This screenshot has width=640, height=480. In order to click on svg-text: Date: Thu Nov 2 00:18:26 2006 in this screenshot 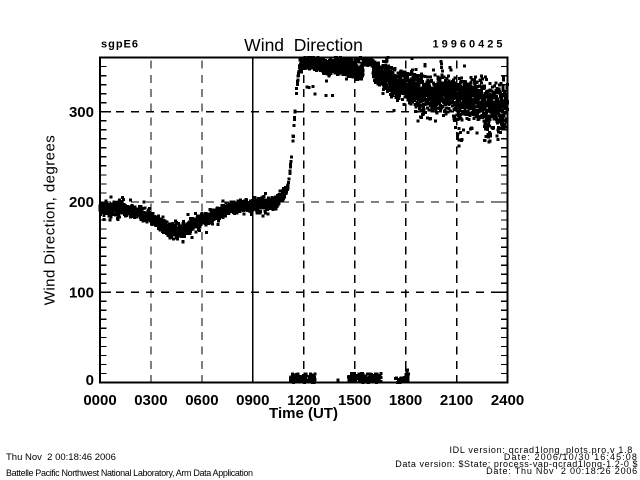, I will do `click(562, 471)`.